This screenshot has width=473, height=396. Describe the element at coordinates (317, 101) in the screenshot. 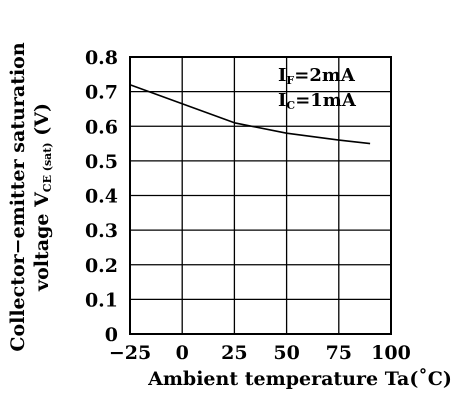

I see `annotation-line-2: IC=1mA` at that location.